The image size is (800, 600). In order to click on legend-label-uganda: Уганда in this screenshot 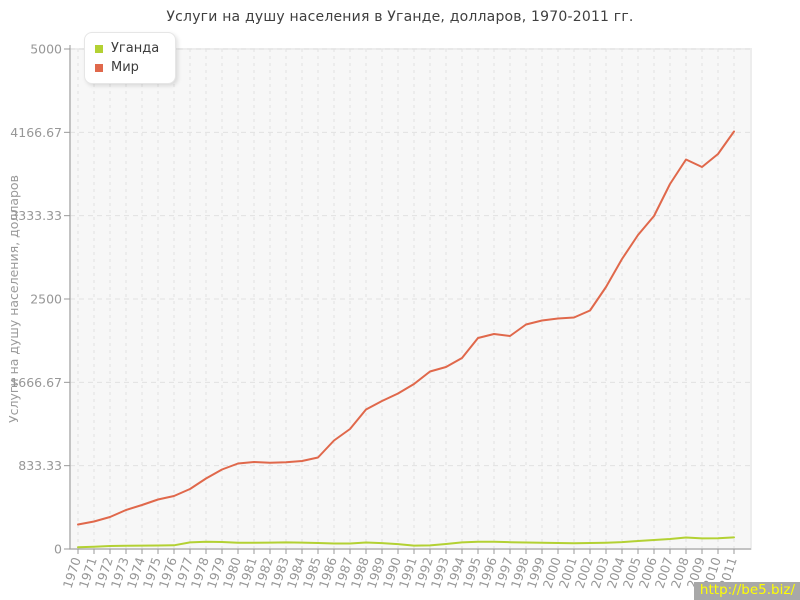, I will do `click(135, 48)`.